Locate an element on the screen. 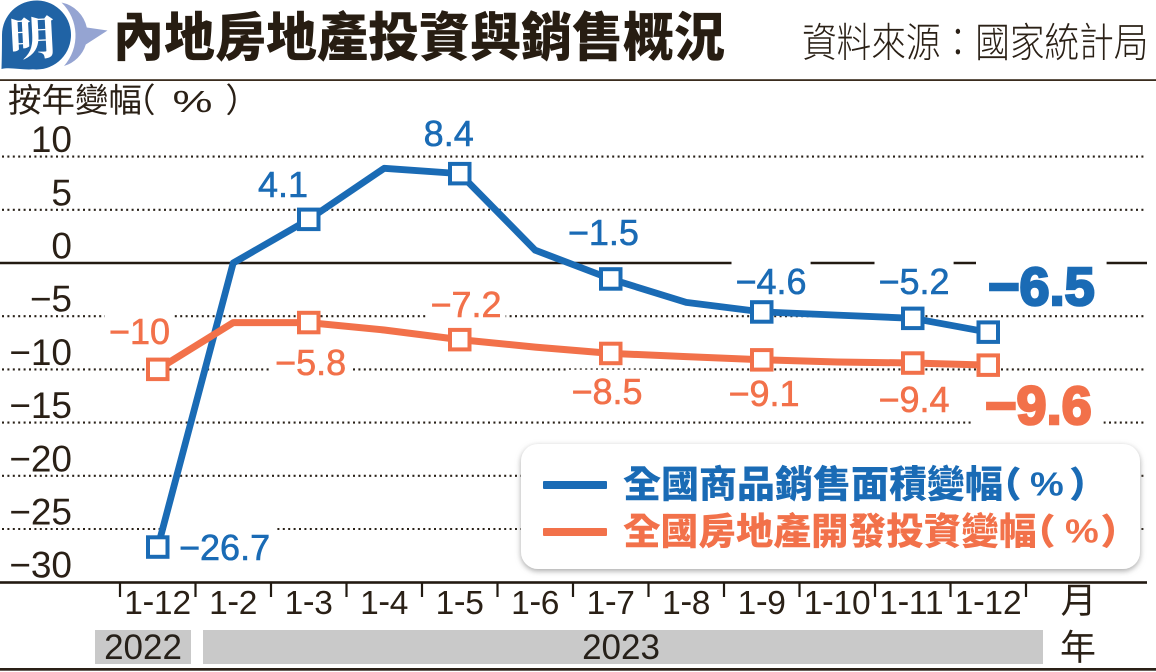 The height and width of the screenshot is (672, 1156). svg-text: −15 is located at coordinates (40, 405).